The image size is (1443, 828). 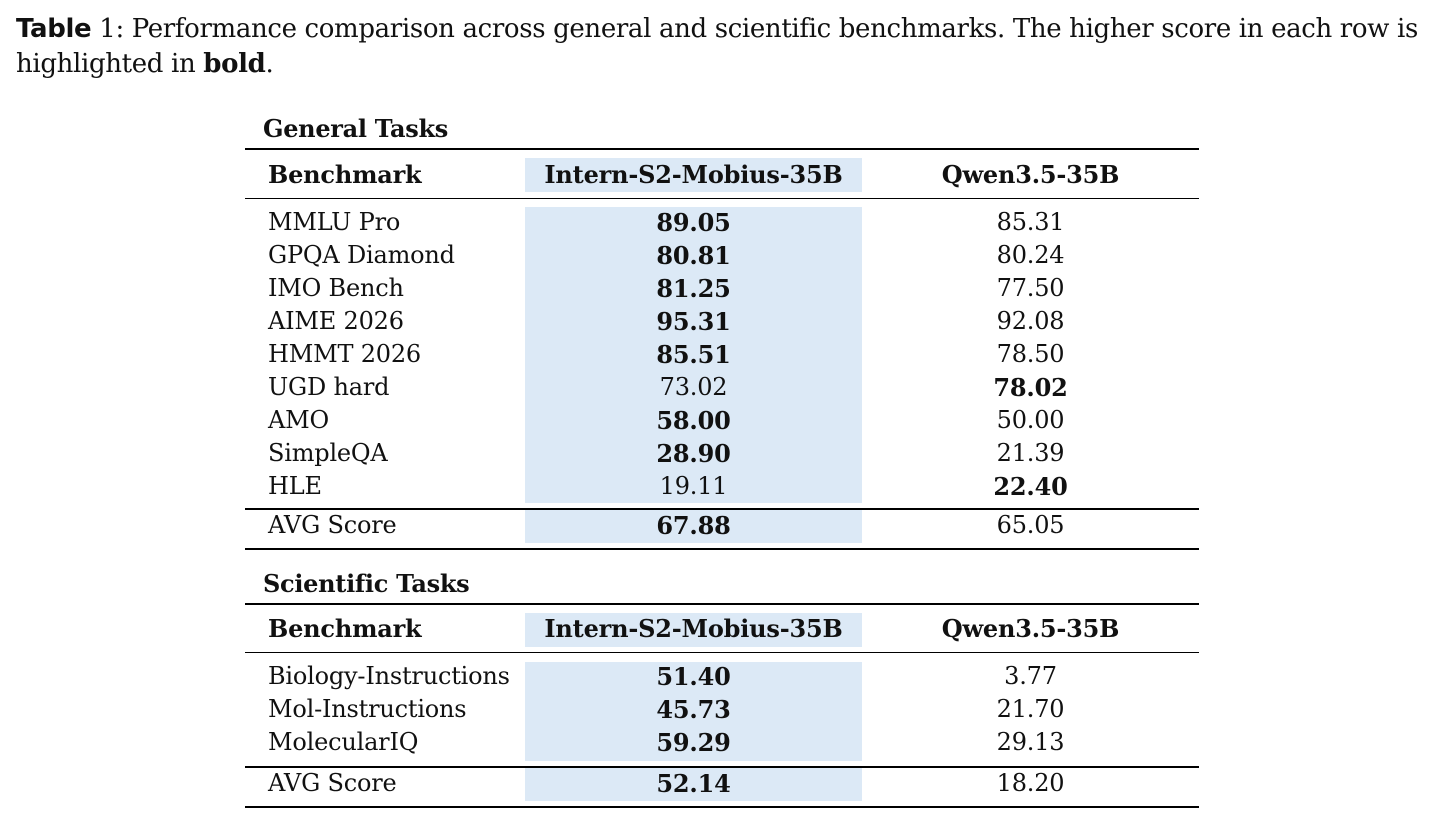 What do you see at coordinates (328, 453) in the screenshot?
I see `benchmark-cell: SimpleQA` at bounding box center [328, 453].